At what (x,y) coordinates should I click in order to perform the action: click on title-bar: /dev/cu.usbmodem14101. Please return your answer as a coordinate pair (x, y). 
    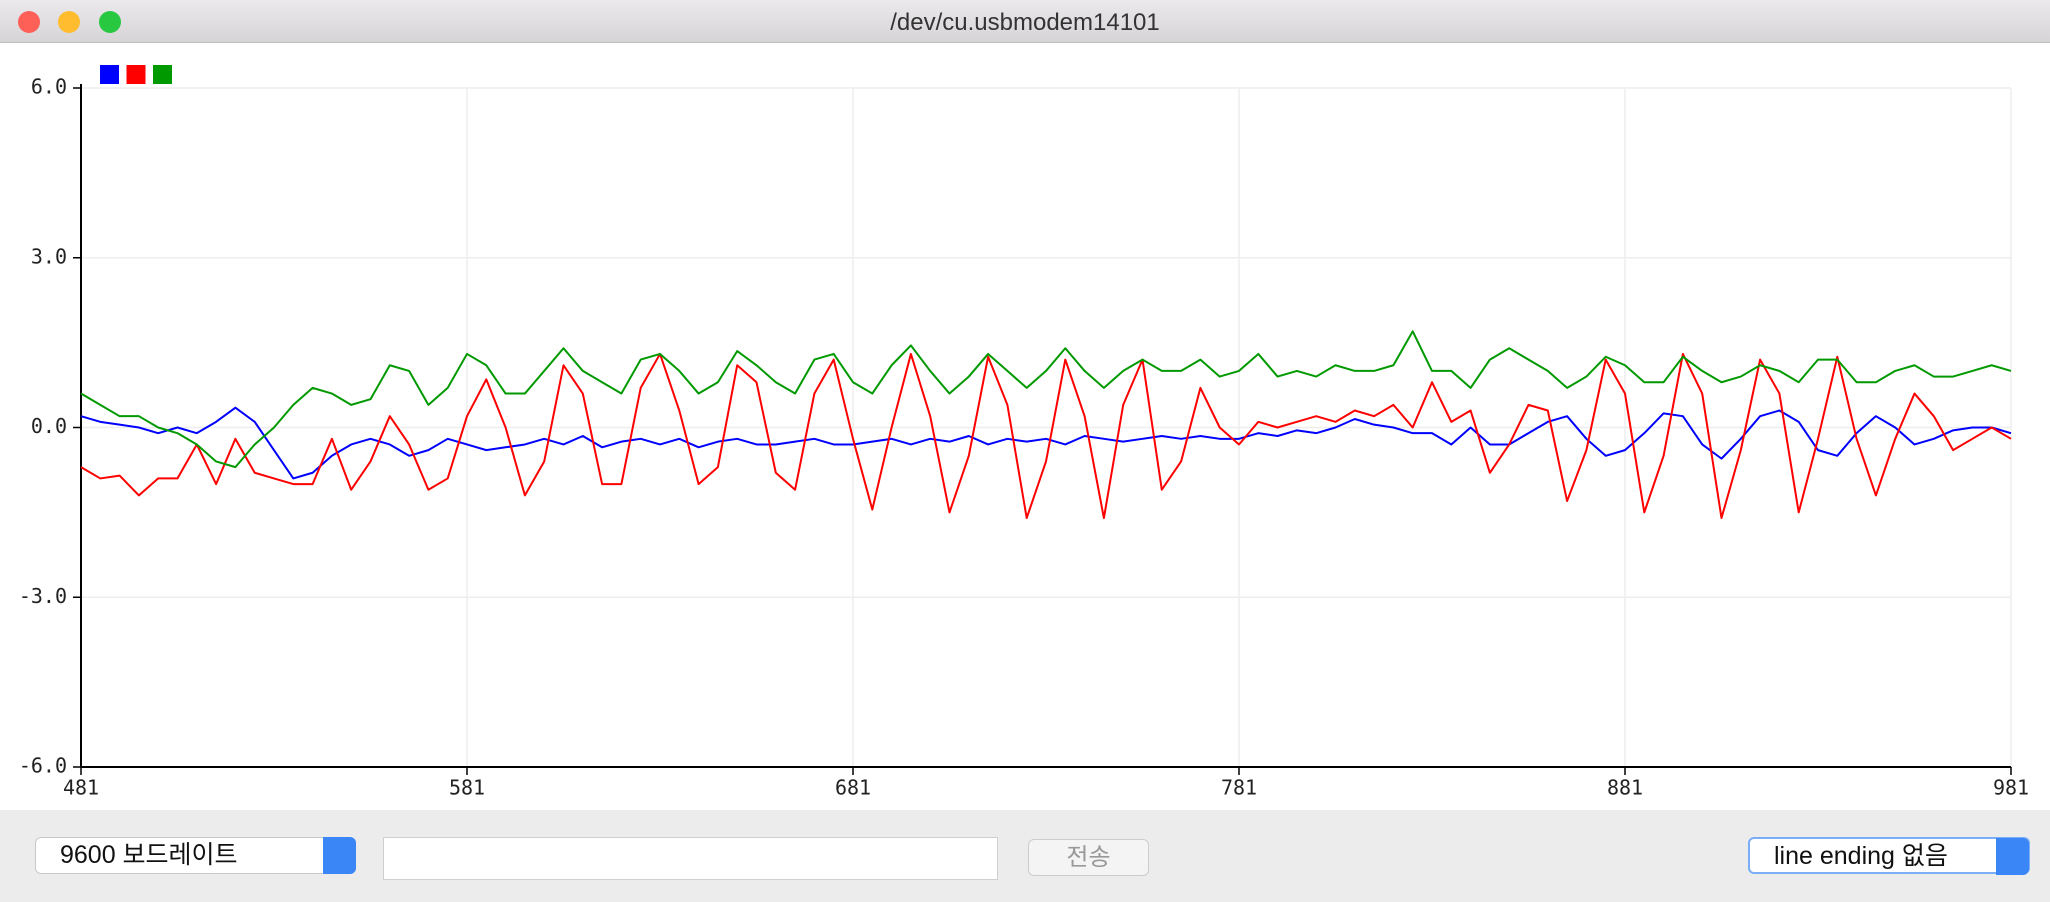
    Looking at the image, I should click on (1025, 21).